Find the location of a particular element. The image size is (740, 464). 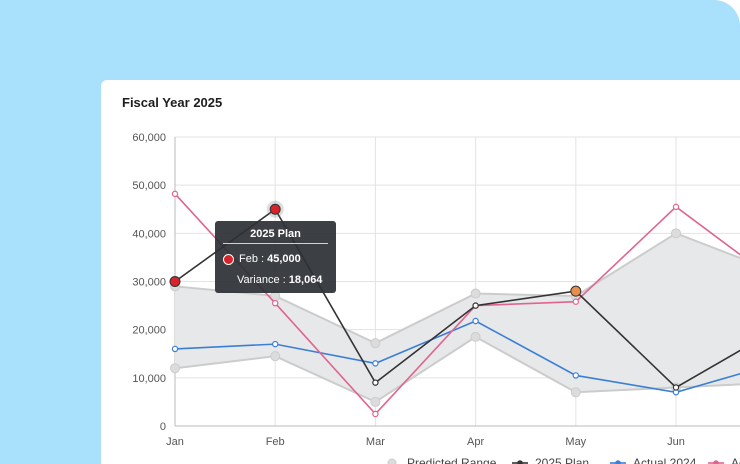

legend-label: Actual 2023 is located at coordinates (735, 460).